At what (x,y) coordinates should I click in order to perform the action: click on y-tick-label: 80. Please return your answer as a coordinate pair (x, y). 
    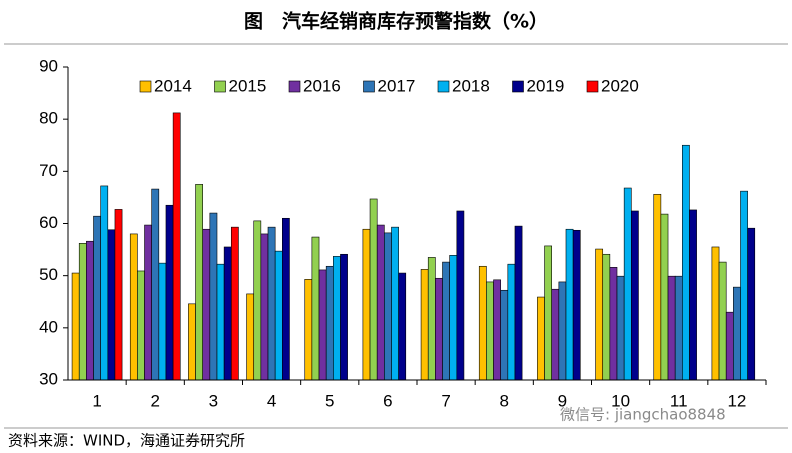
    Looking at the image, I should click on (48, 118).